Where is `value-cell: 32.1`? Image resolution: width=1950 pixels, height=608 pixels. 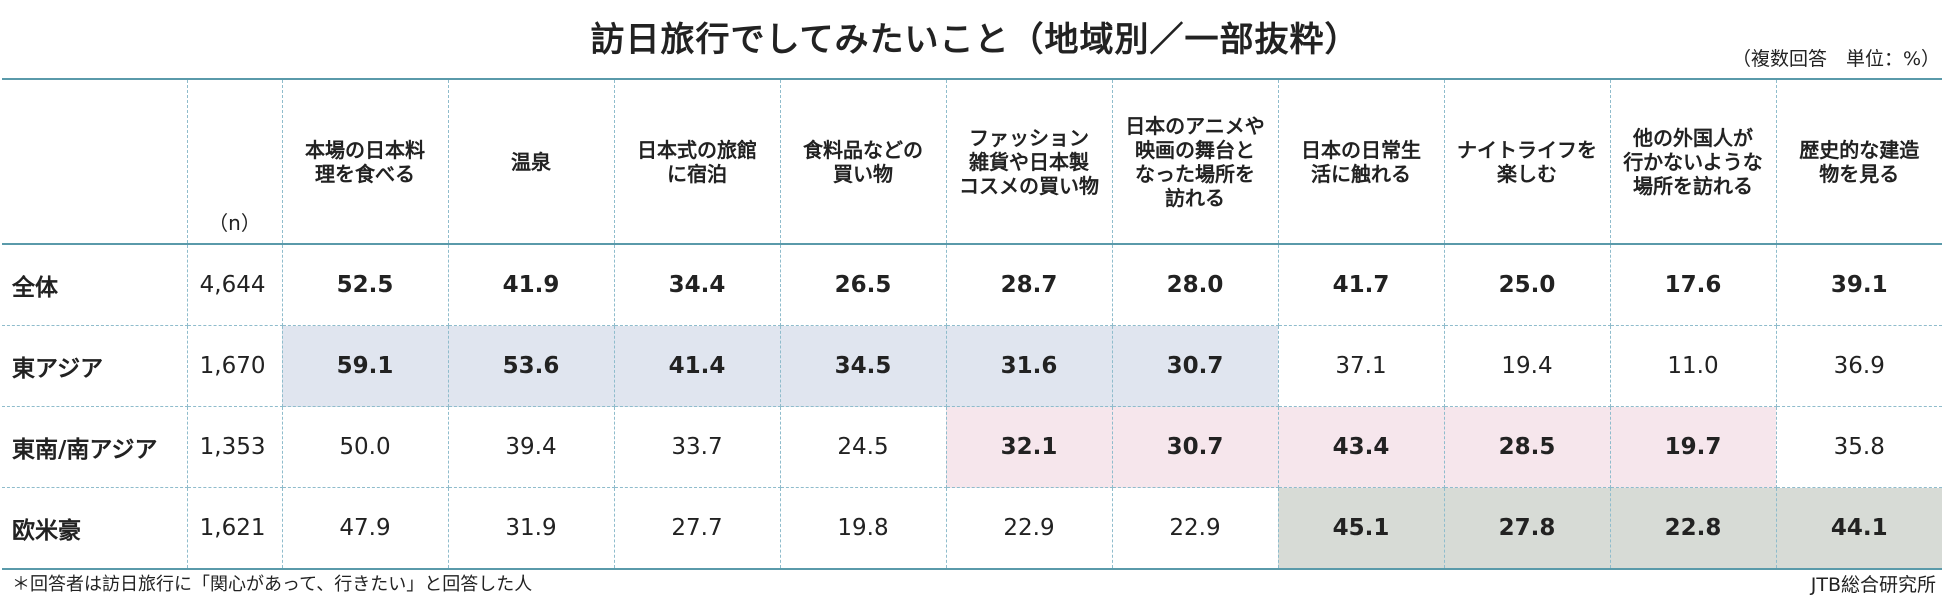
value-cell: 32.1 is located at coordinates (1029, 447).